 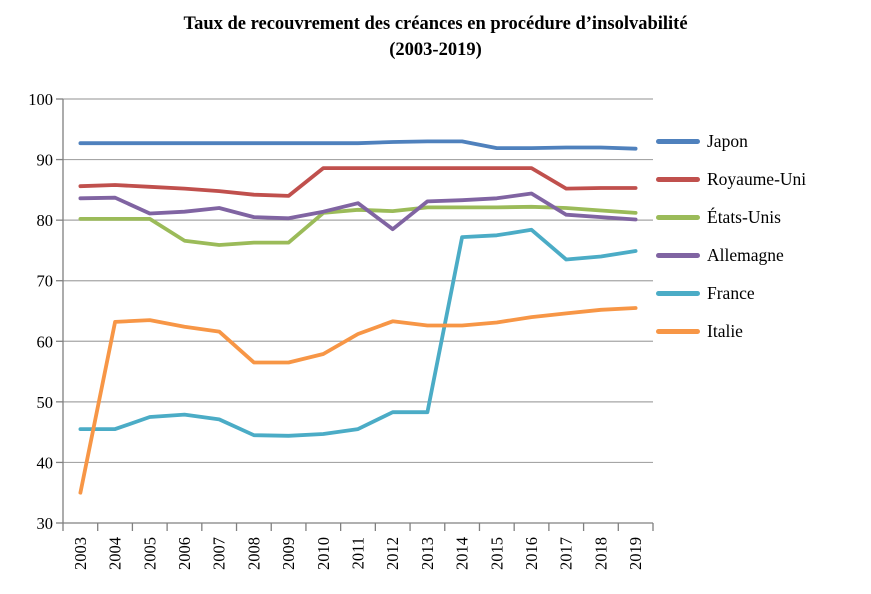 I want to click on x-tick-label-2009: 2009, so click(x=288, y=553).